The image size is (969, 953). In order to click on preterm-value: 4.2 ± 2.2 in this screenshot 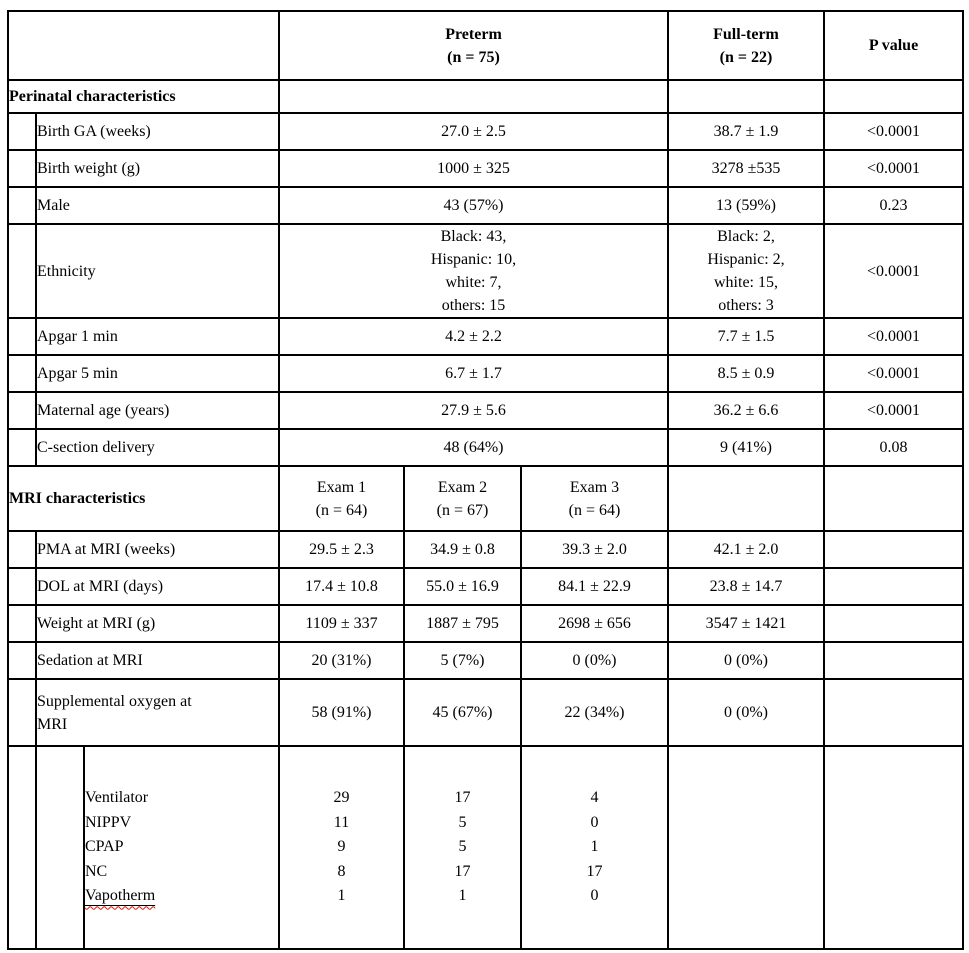, I will do `click(473, 336)`.